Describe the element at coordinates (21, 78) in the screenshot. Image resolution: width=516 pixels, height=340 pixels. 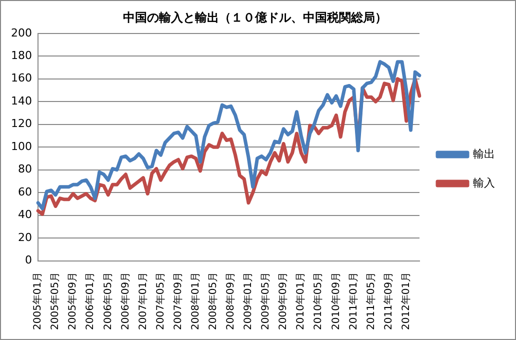
I see `y-tick-label: 160` at that location.